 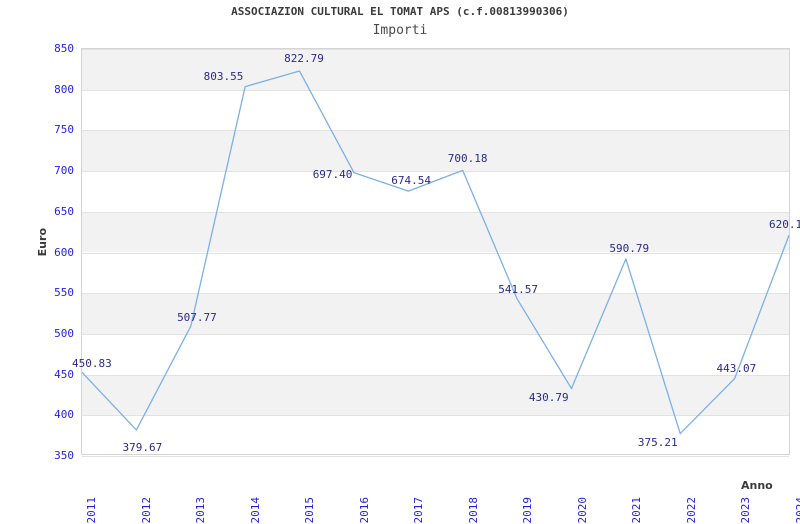 What do you see at coordinates (757, 485) in the screenshot?
I see `x-axis-title: Anno` at bounding box center [757, 485].